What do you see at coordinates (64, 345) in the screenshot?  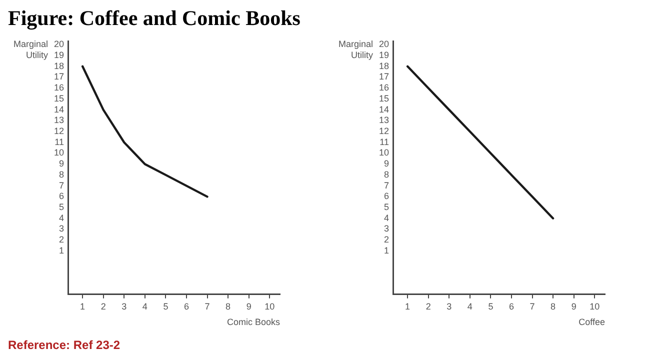 I see `text: Reference: Ref 23-2` at bounding box center [64, 345].